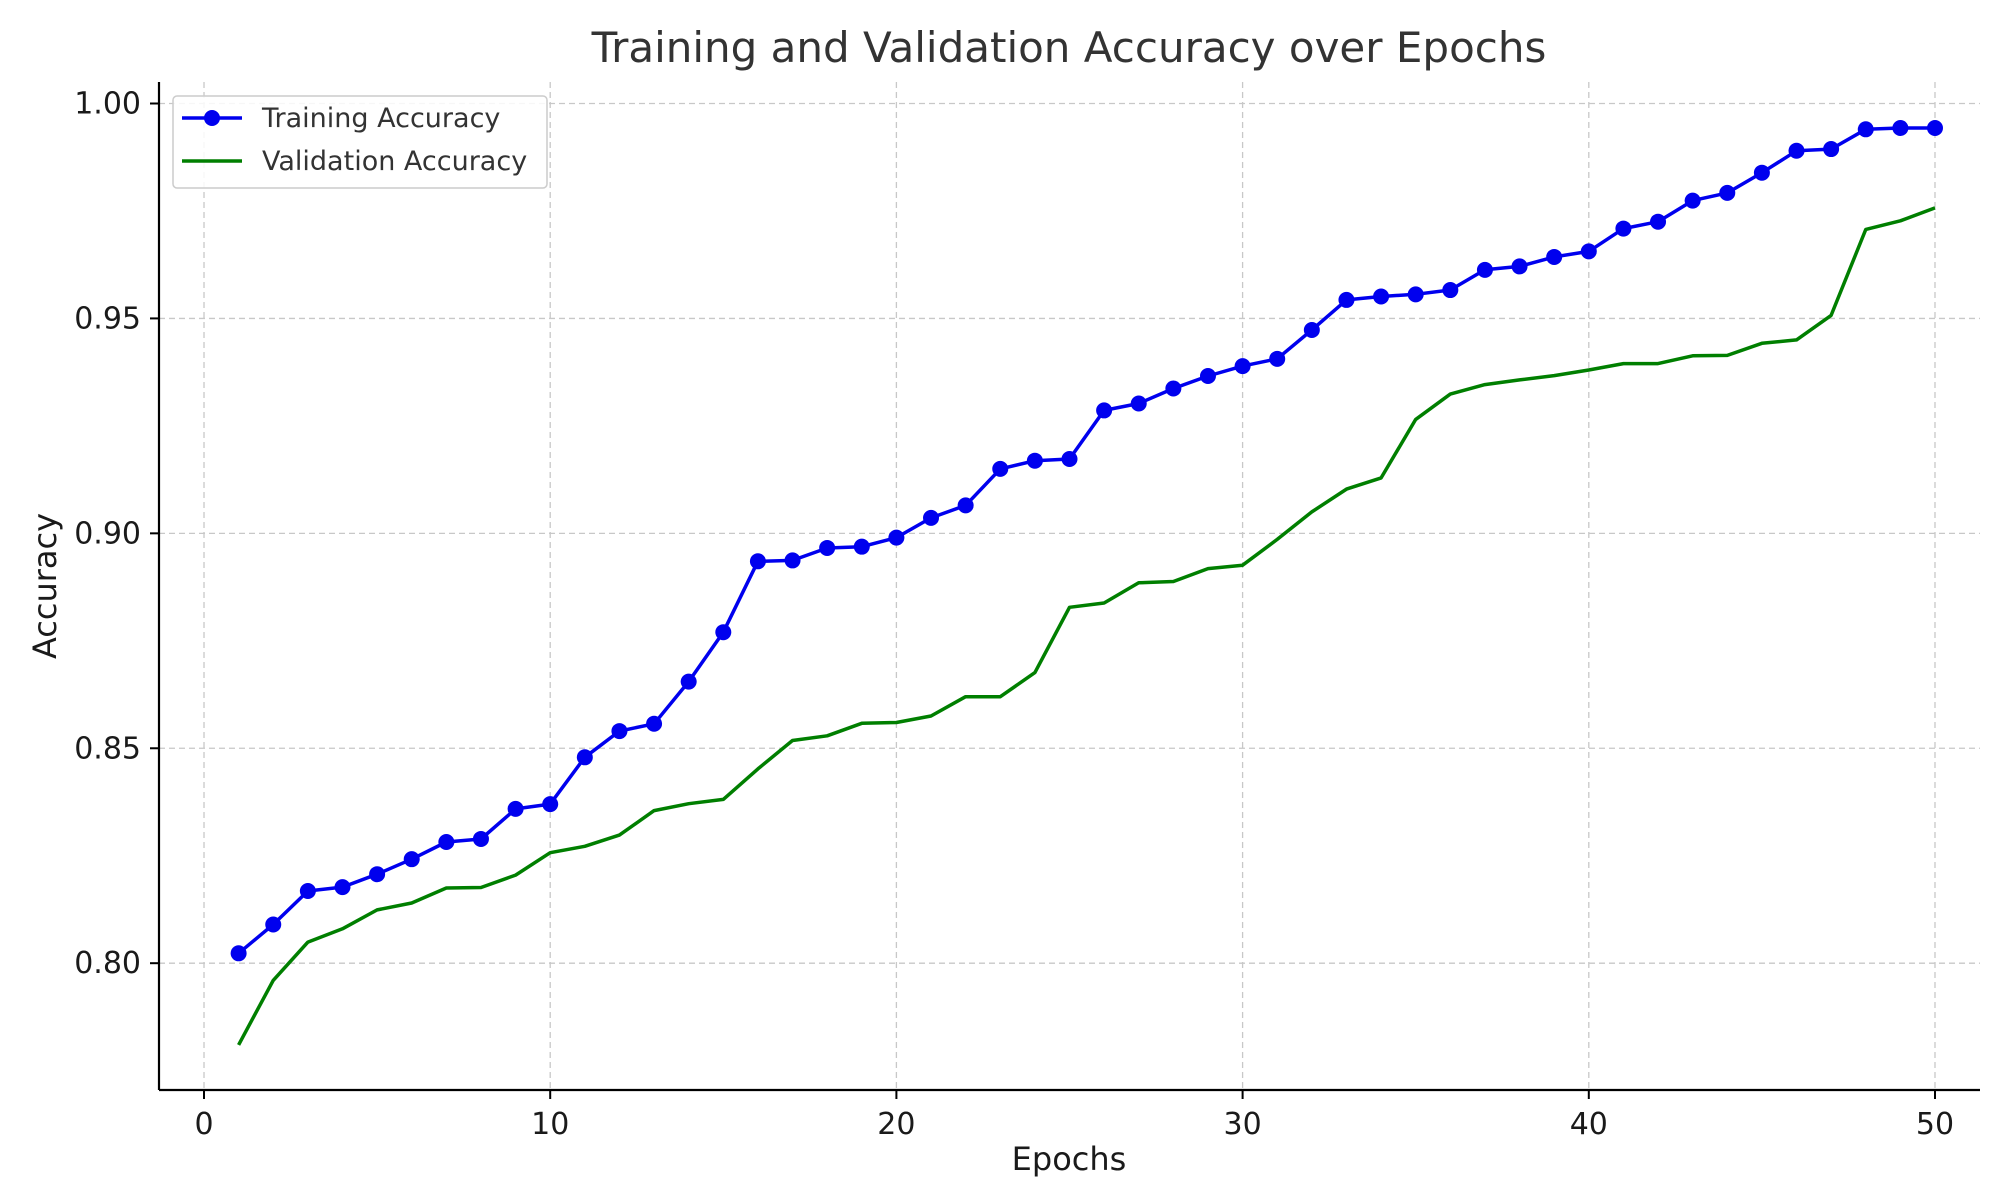 Image resolution: width=2000 pixels, height=1200 pixels. I want to click on x-tick-label: 20, so click(896, 1124).